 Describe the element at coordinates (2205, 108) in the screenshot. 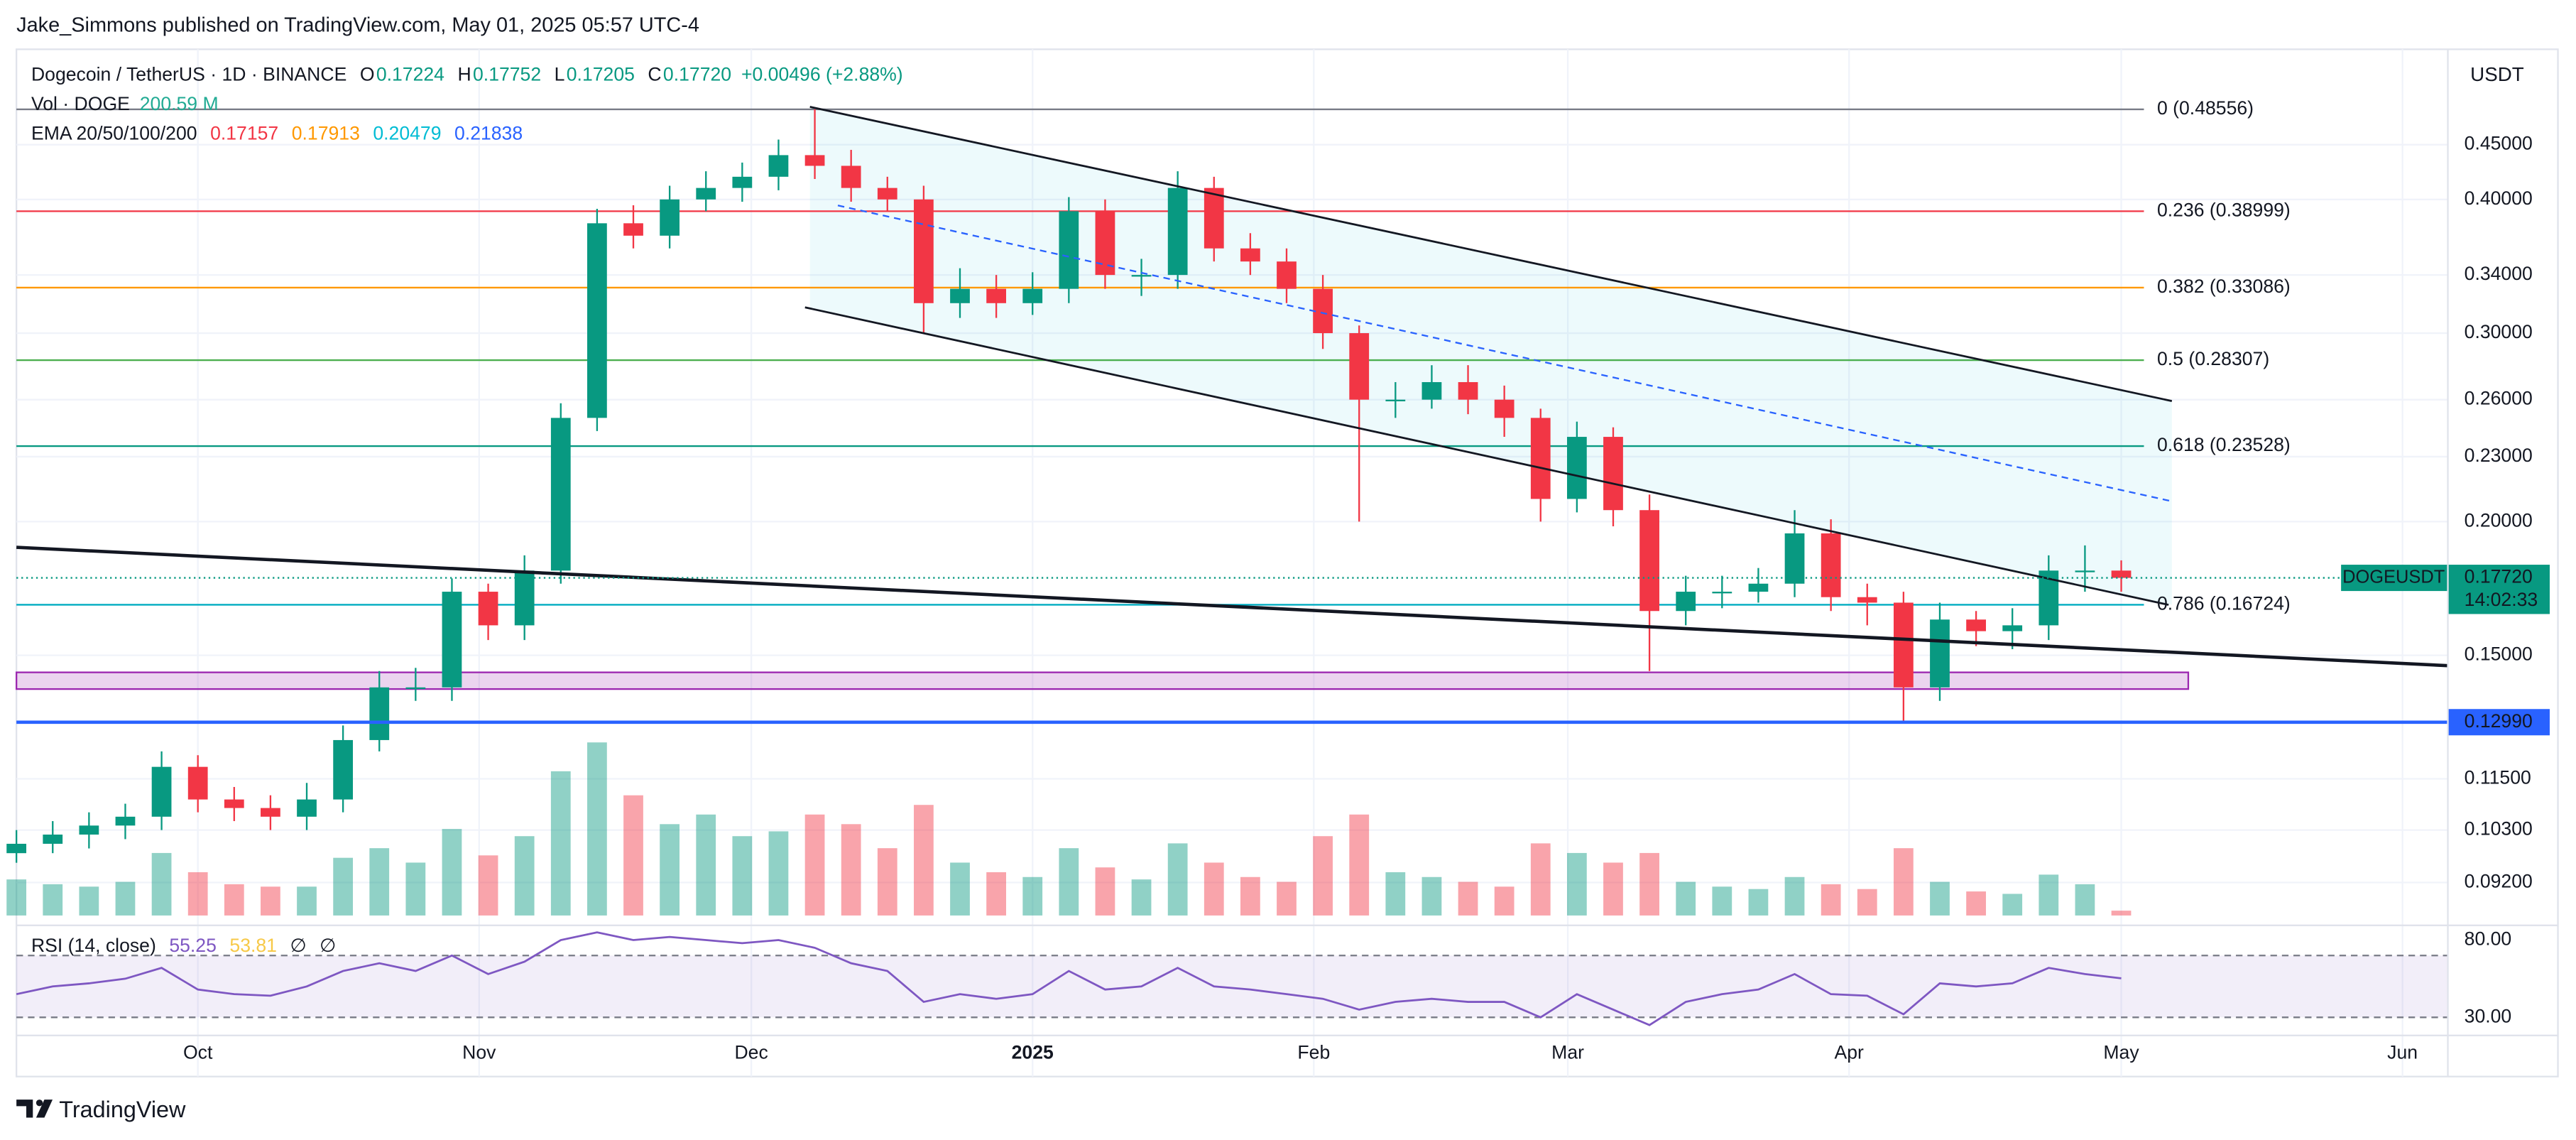

I see `fib-label: 0 (0.48556)` at that location.